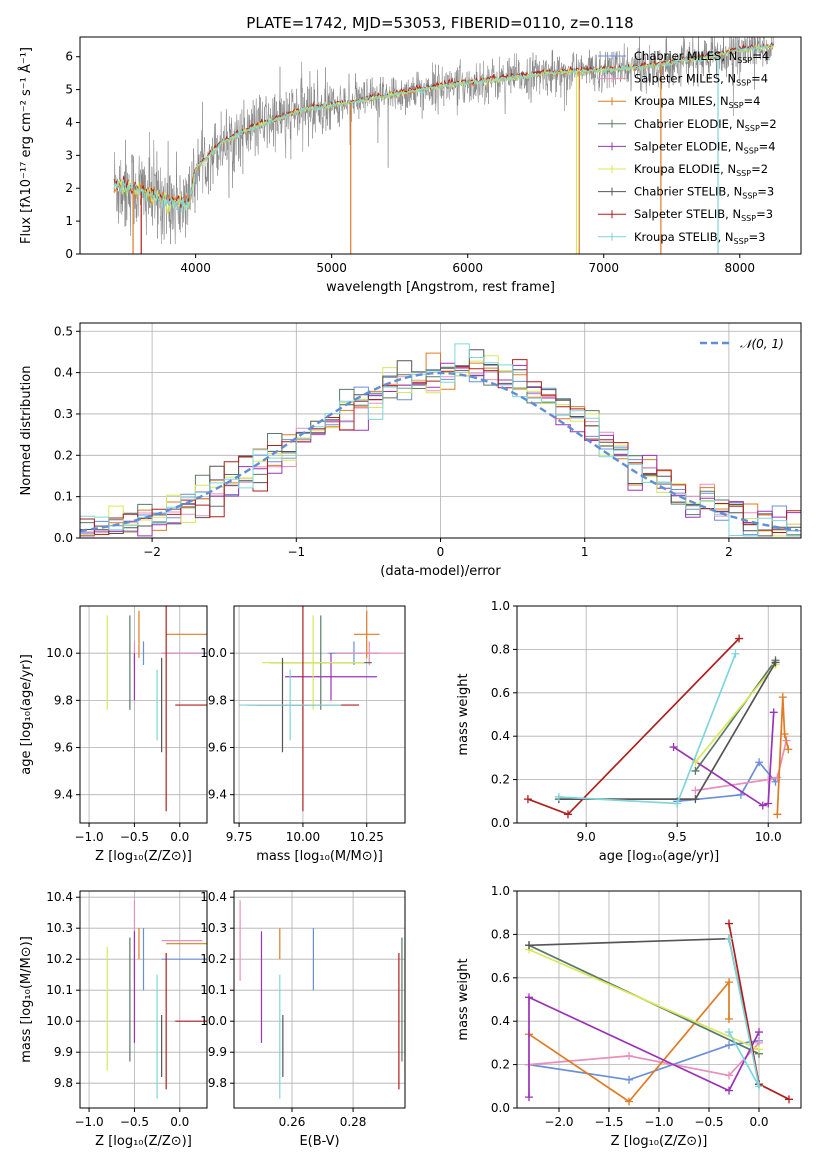 The height and width of the screenshot is (1170, 819). I want to click on legend-label: Kroupa MILES, NSSP=4, so click(697, 102).